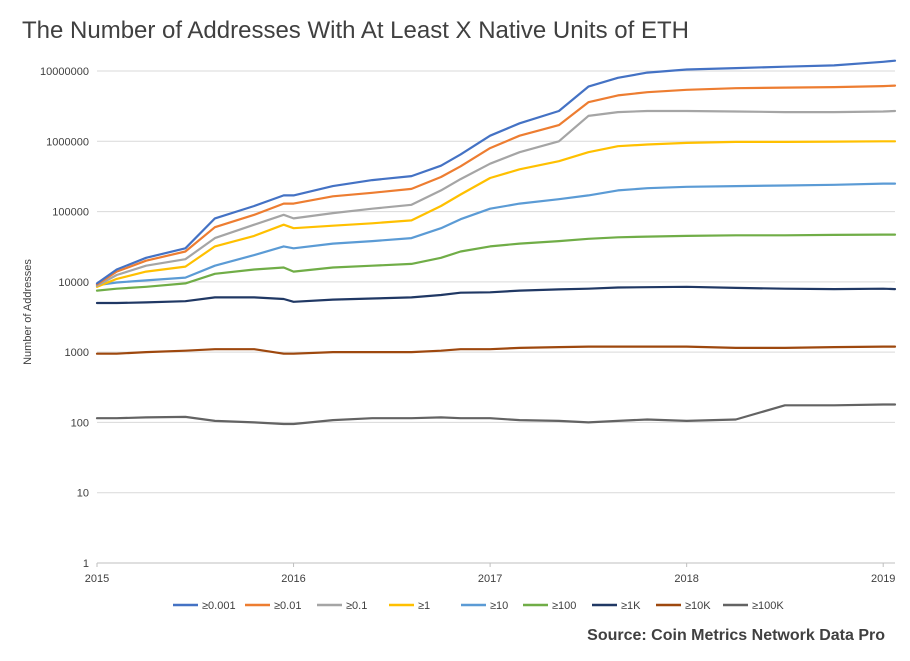 This screenshot has height=661, width=910. What do you see at coordinates (77, 353) in the screenshot?
I see `y-tick-label: 1000` at bounding box center [77, 353].